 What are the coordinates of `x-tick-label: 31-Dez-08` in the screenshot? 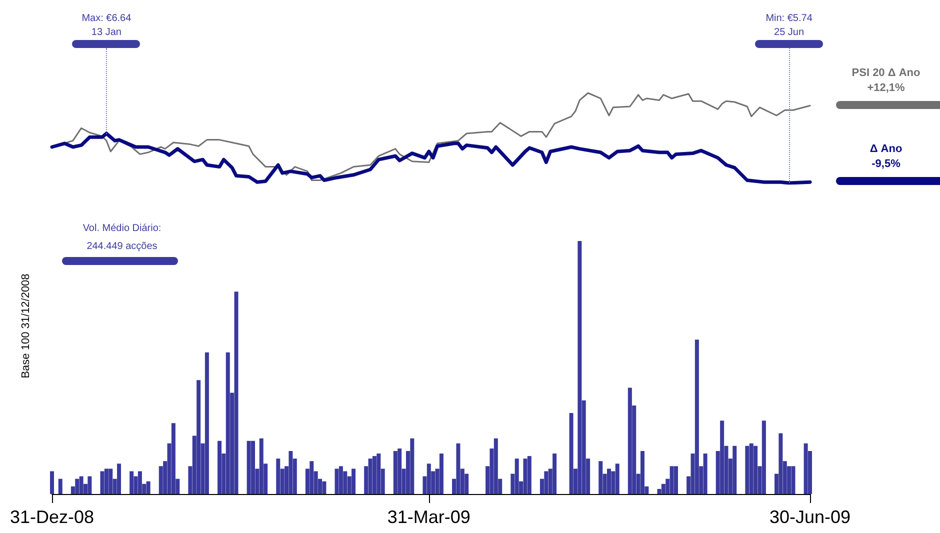 It's located at (52, 517).